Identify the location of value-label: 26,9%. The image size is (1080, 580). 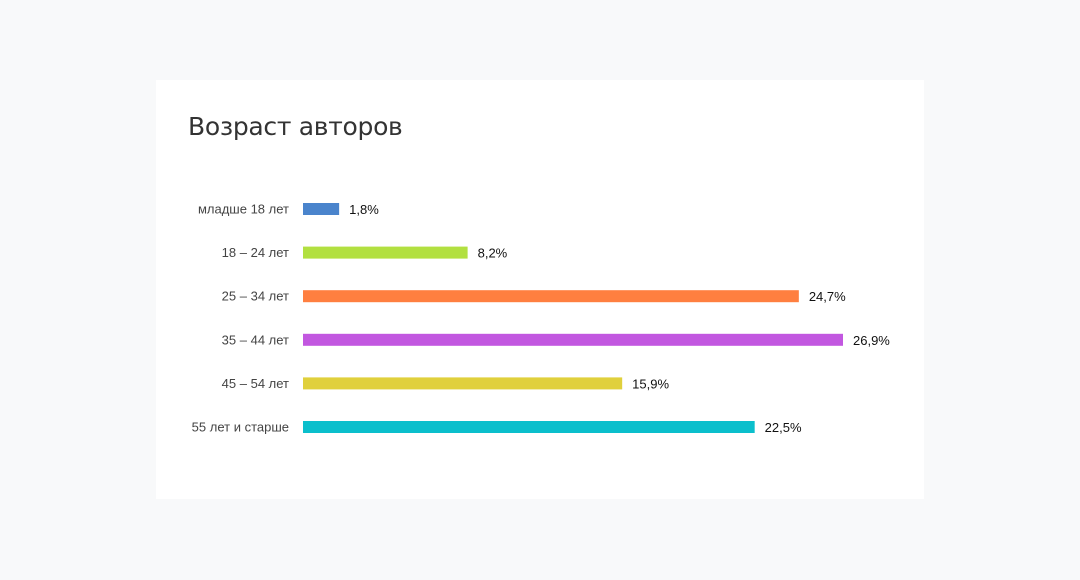
(871, 340).